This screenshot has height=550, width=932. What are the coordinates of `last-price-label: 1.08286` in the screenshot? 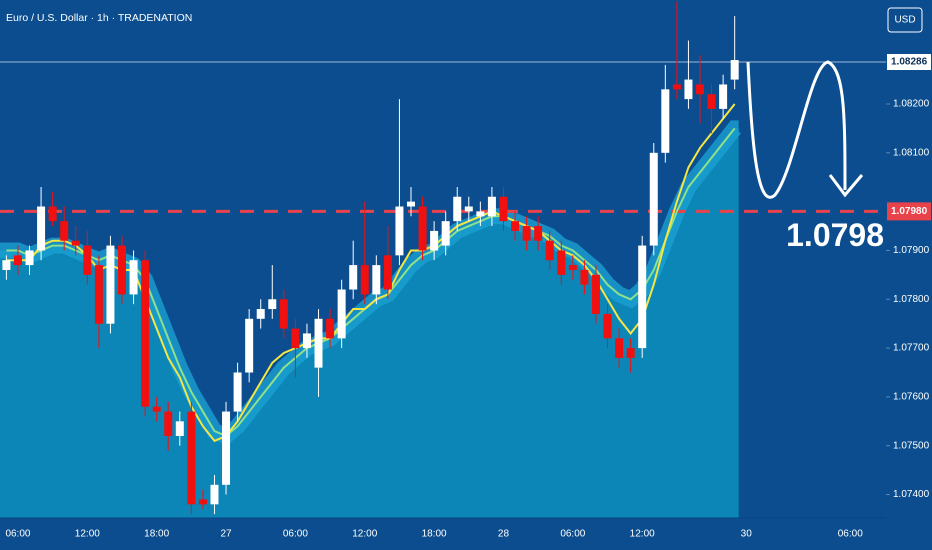 It's located at (909, 62).